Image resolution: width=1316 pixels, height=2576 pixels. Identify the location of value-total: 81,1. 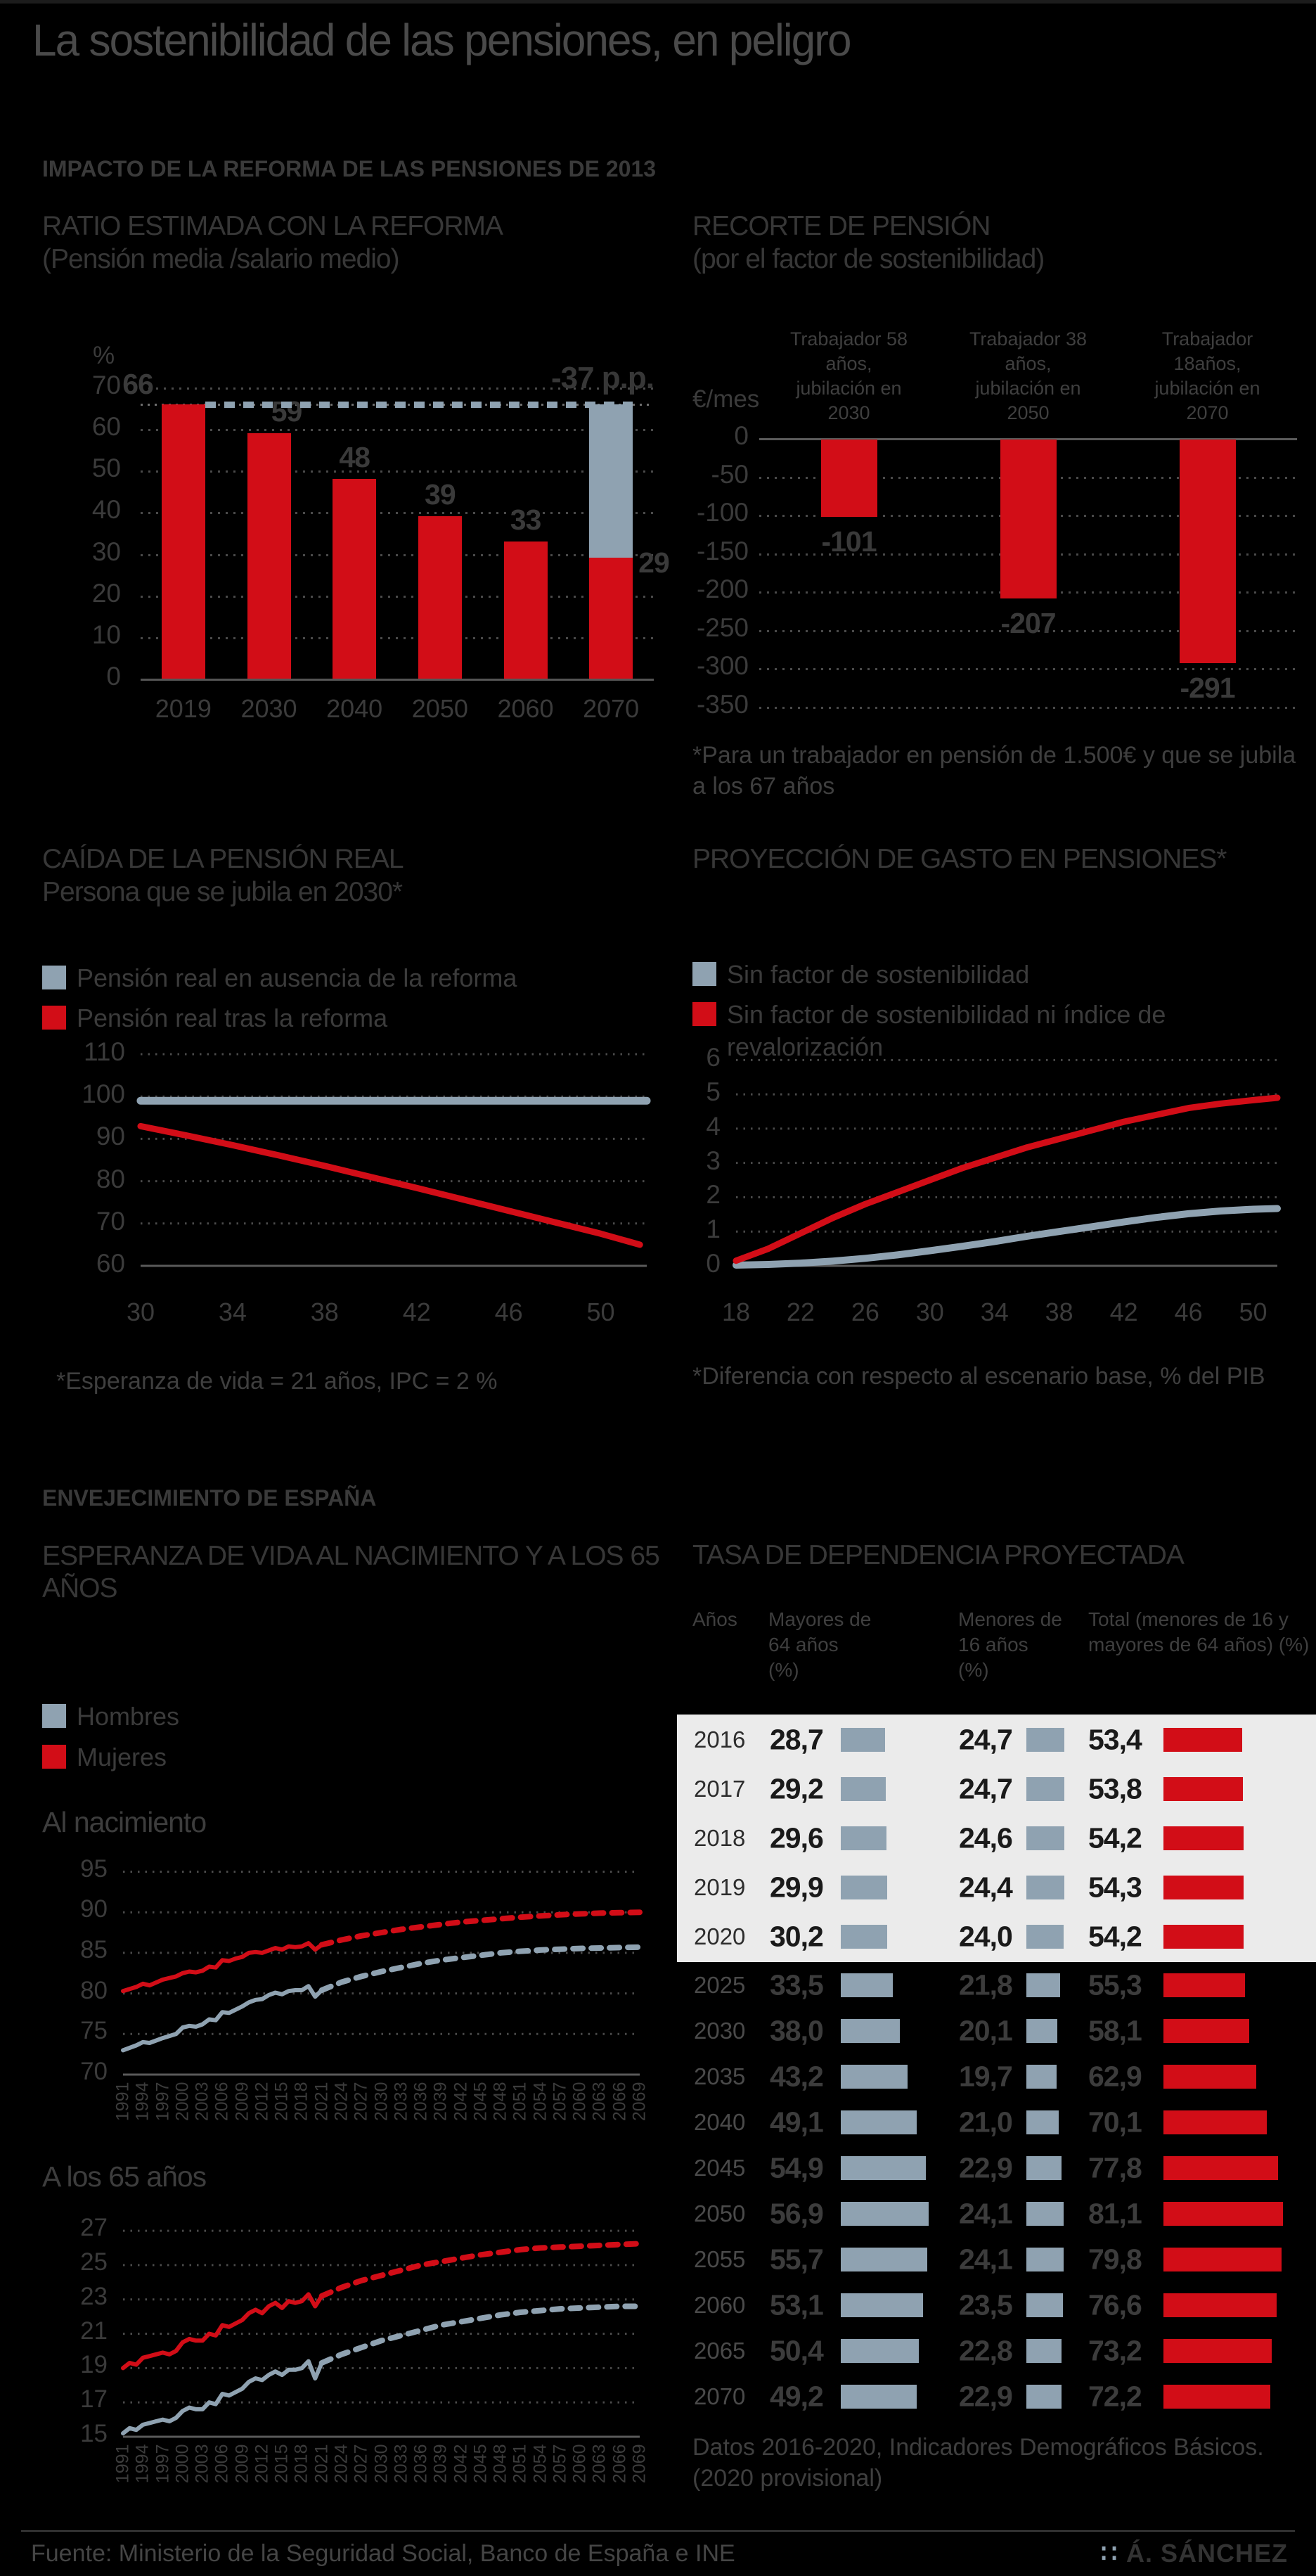
(1115, 2213).